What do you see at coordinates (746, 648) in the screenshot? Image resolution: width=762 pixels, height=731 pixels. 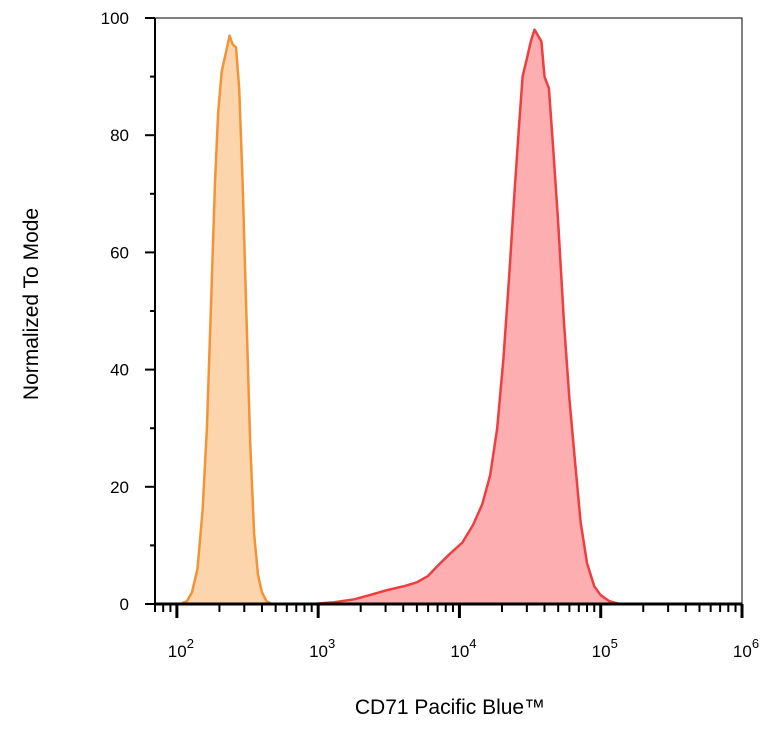 I see `x-tick-label: 10⁶` at bounding box center [746, 648].